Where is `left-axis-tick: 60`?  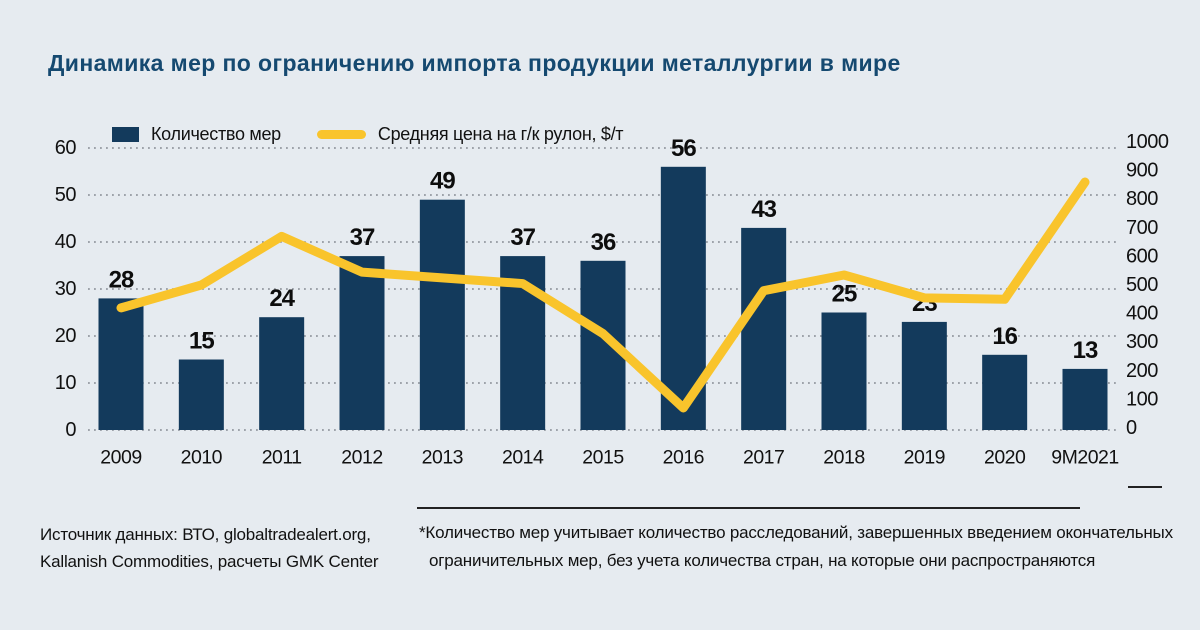
left-axis-tick: 60 is located at coordinates (66, 148).